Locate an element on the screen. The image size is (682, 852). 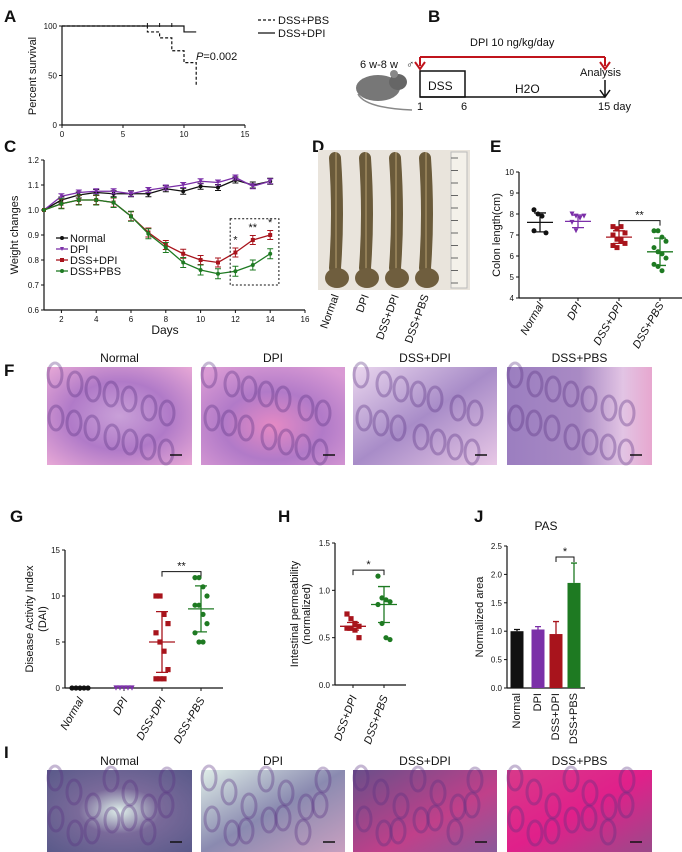
permeability-category-label: DSS+PBS is located at coordinates (376, 719).